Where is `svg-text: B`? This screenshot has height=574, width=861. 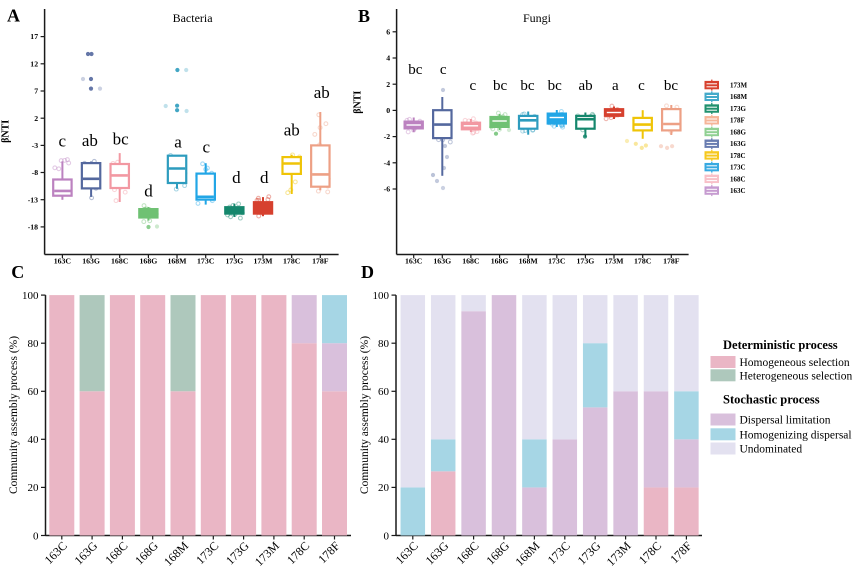 svg-text: B is located at coordinates (364, 16).